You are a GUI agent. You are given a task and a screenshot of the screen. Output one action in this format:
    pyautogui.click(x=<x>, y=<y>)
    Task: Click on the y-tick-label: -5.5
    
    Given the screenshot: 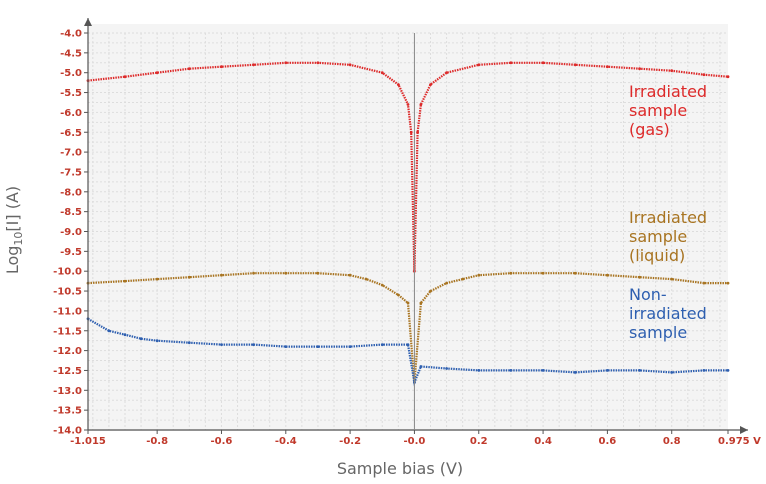 What is the action you would take?
    pyautogui.click(x=71, y=93)
    